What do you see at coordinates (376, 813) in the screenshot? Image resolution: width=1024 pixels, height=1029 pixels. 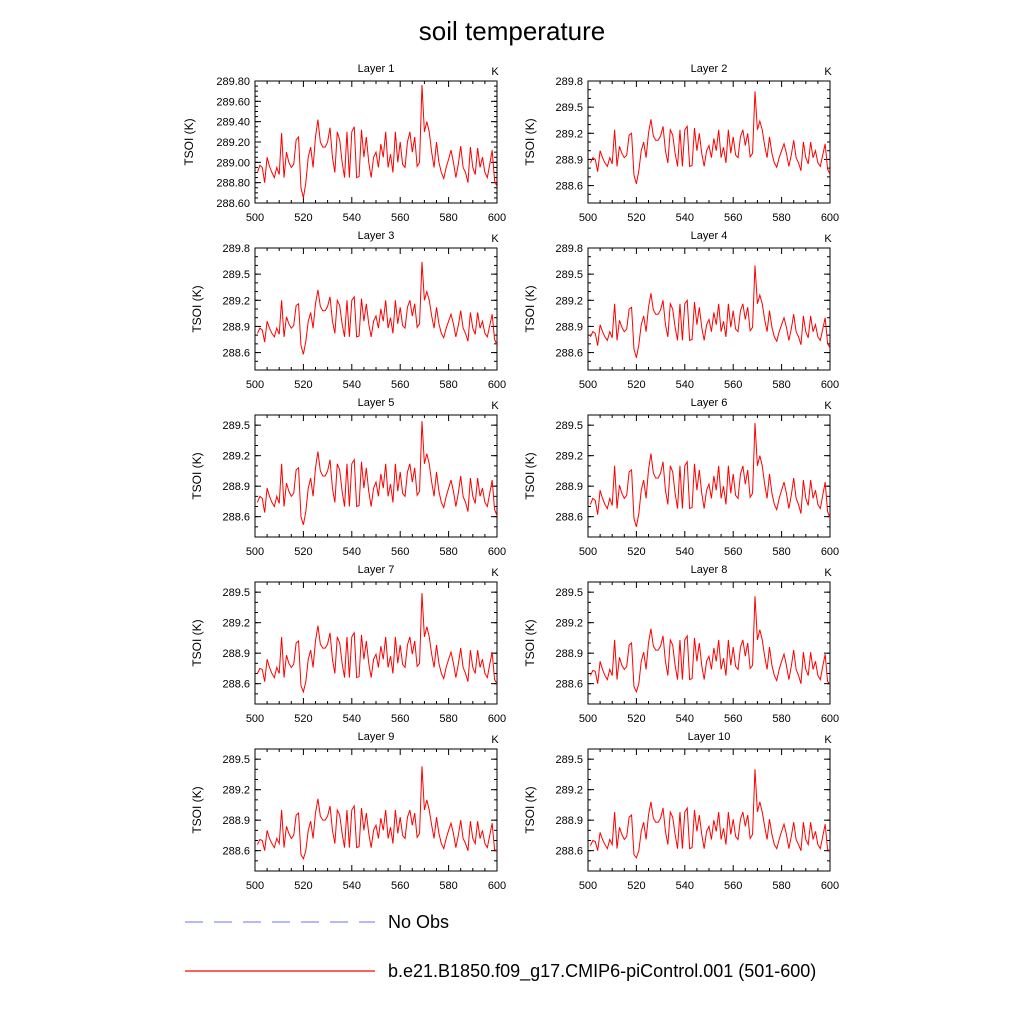 I see `layer-9-series-line` at bounding box center [376, 813].